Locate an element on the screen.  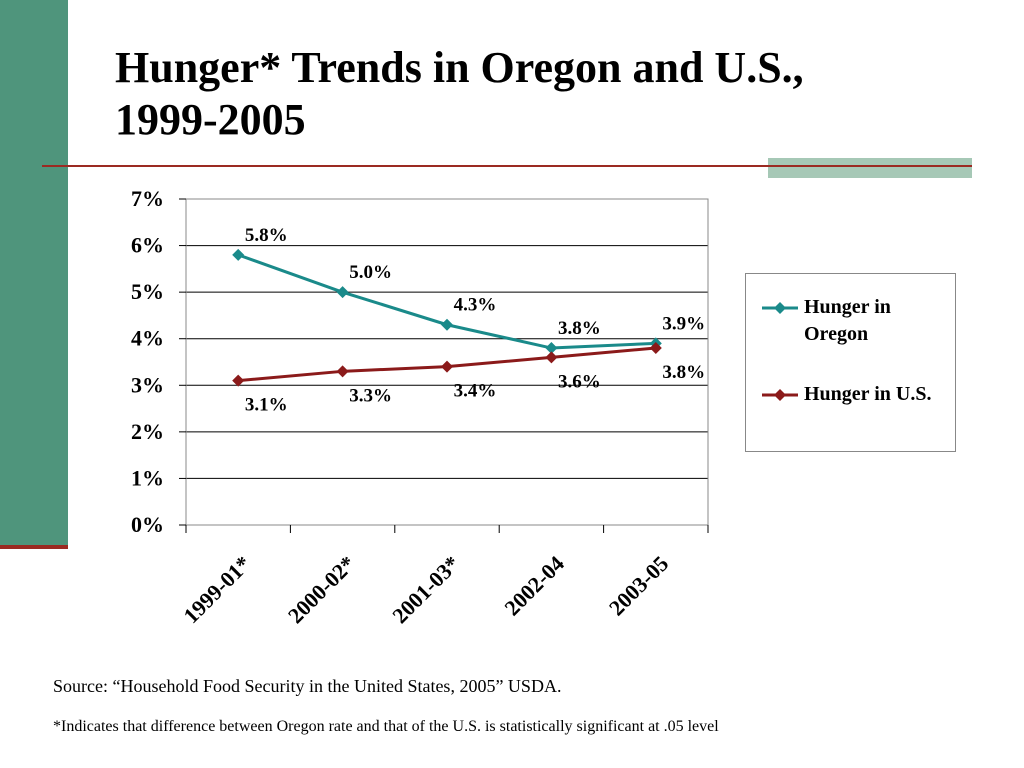
data-label-us: 3.1% is located at coordinates (266, 405).